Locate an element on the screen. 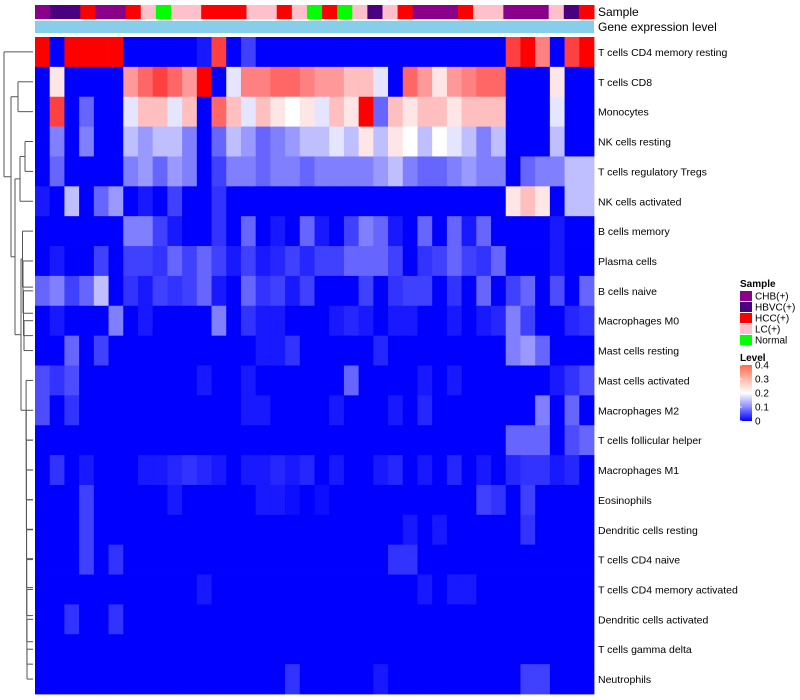  level-legend-title: Level is located at coordinates (753, 358).